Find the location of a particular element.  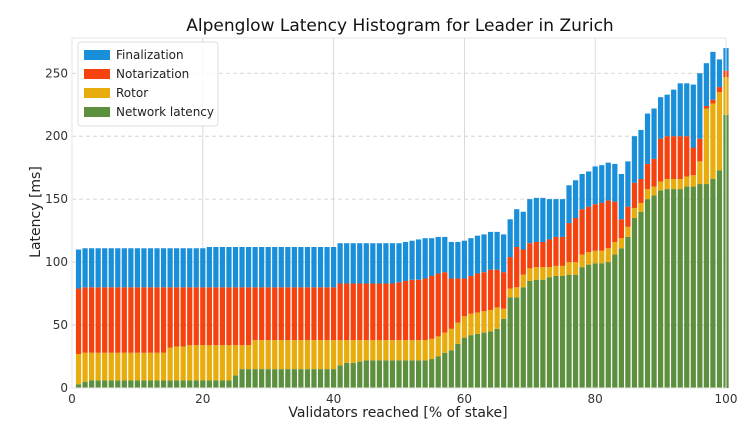

y-axis-ticks: 0 50 100 150 200 250 is located at coordinates (56, 230).